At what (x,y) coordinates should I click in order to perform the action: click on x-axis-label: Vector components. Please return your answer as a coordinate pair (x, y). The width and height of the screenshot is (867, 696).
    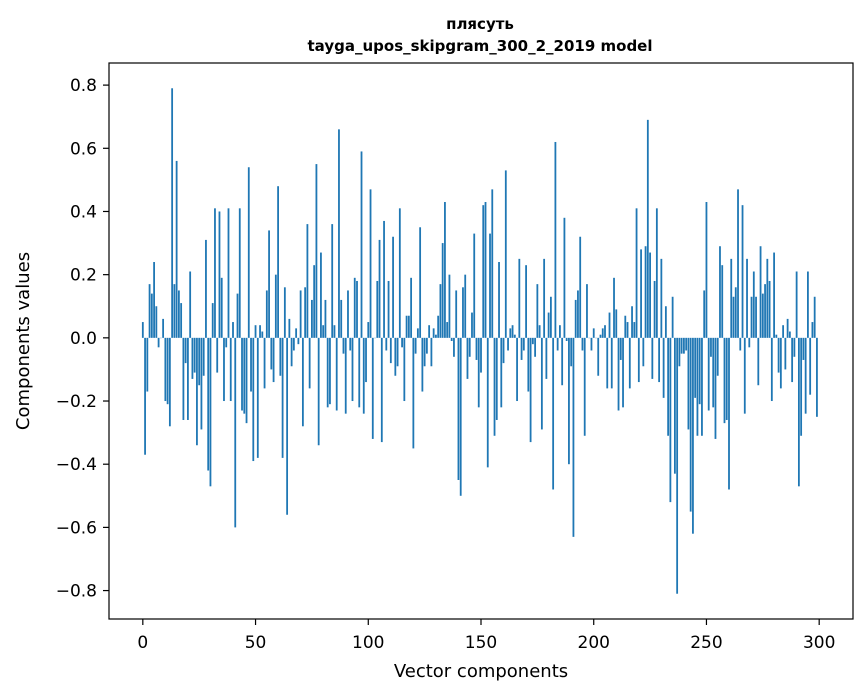
    Looking at the image, I should click on (481, 671).